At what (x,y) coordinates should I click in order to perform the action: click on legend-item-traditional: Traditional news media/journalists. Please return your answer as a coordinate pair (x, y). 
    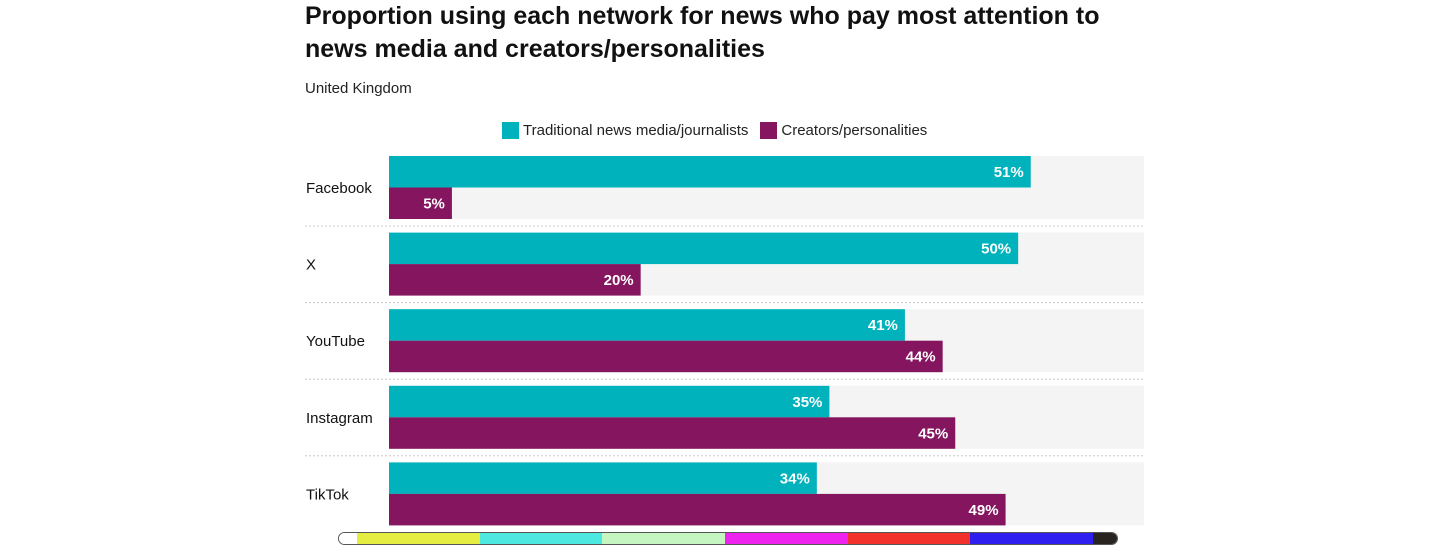
    Looking at the image, I should click on (625, 130).